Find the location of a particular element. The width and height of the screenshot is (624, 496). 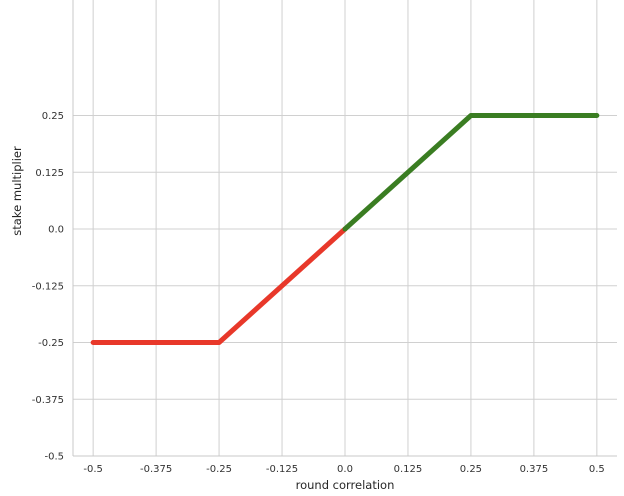

y-tick-label: 0.25 is located at coordinates (53, 116).